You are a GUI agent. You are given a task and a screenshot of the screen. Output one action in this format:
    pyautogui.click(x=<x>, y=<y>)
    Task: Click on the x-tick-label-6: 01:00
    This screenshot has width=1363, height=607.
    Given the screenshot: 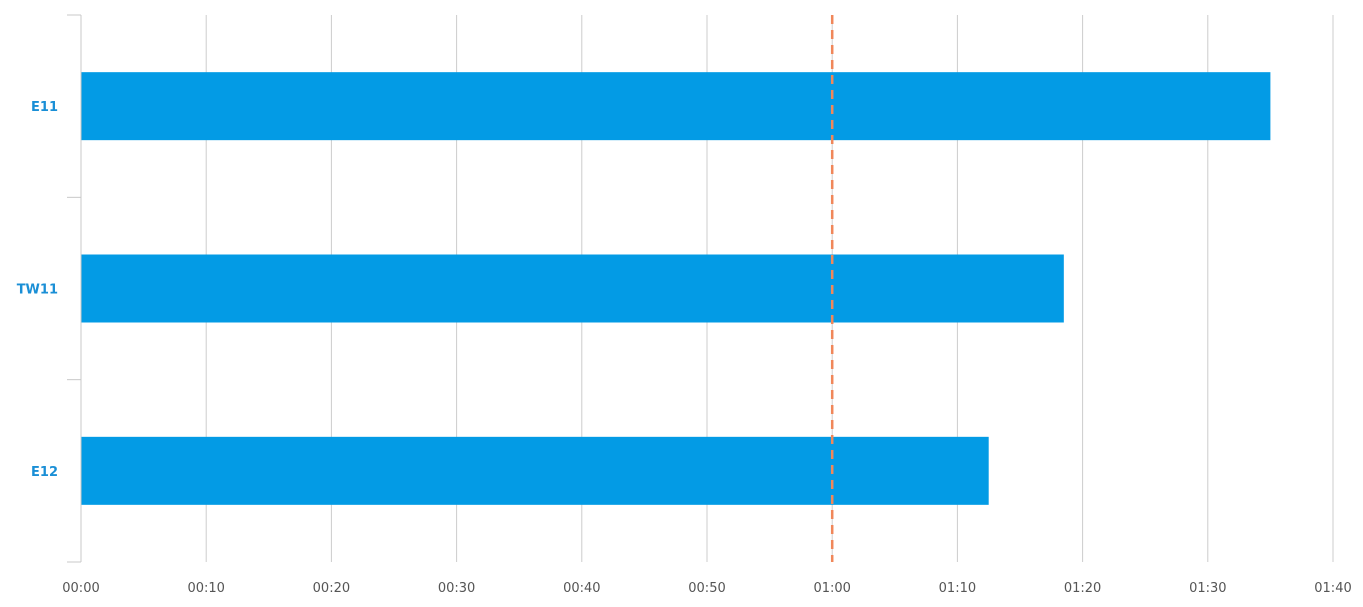 What is the action you would take?
    pyautogui.click(x=831, y=588)
    